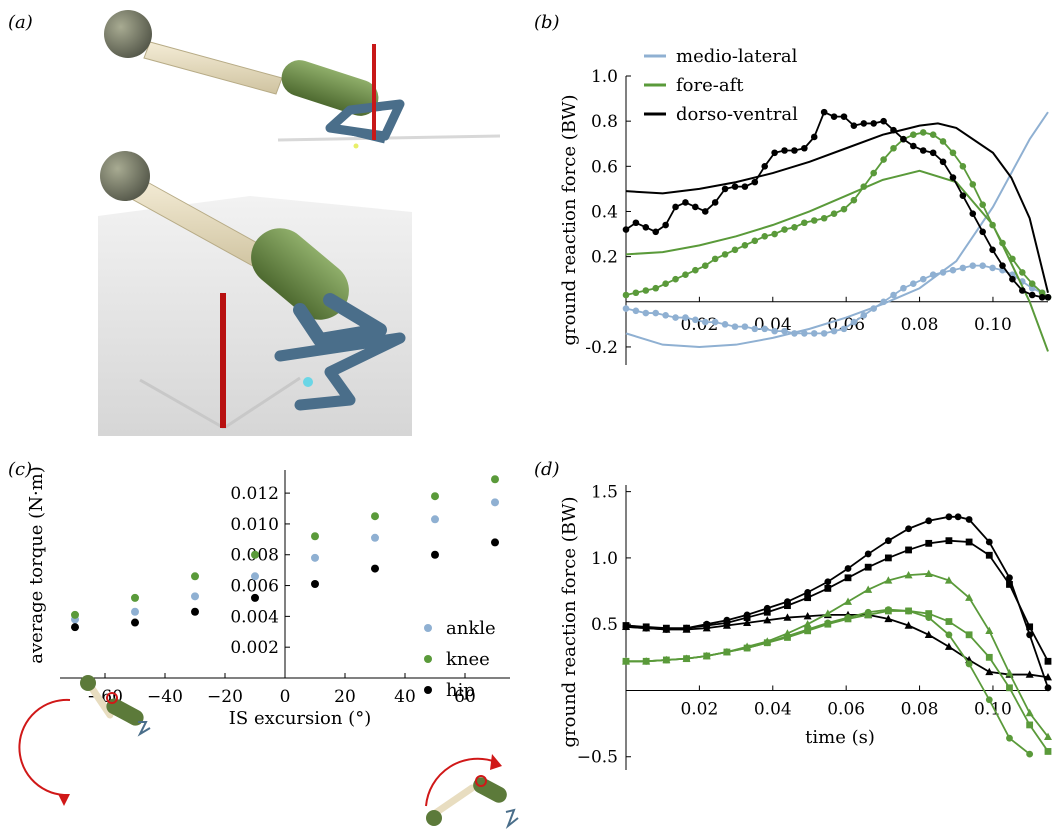 The image size is (1056, 836). What do you see at coordinates (345, 697) in the screenshot?
I see `x-tick-label: 20` at bounding box center [345, 697].